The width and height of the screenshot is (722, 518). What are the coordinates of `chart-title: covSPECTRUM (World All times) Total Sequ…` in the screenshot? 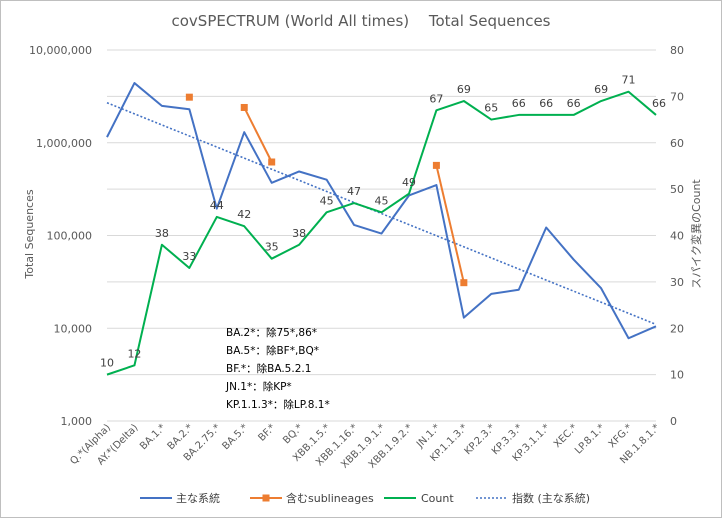 It's located at (361, 21).